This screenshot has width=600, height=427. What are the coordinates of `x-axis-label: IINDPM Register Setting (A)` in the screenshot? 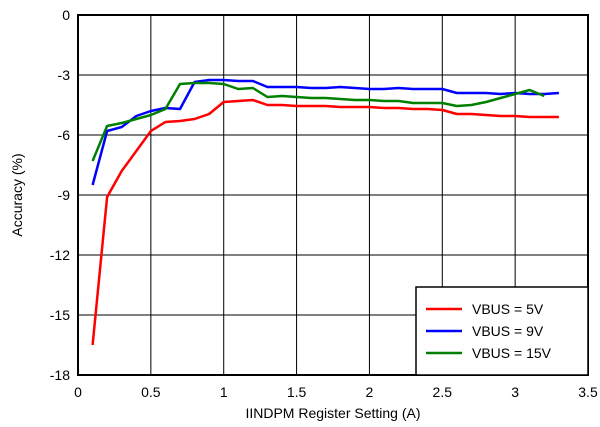 It's located at (332, 413).